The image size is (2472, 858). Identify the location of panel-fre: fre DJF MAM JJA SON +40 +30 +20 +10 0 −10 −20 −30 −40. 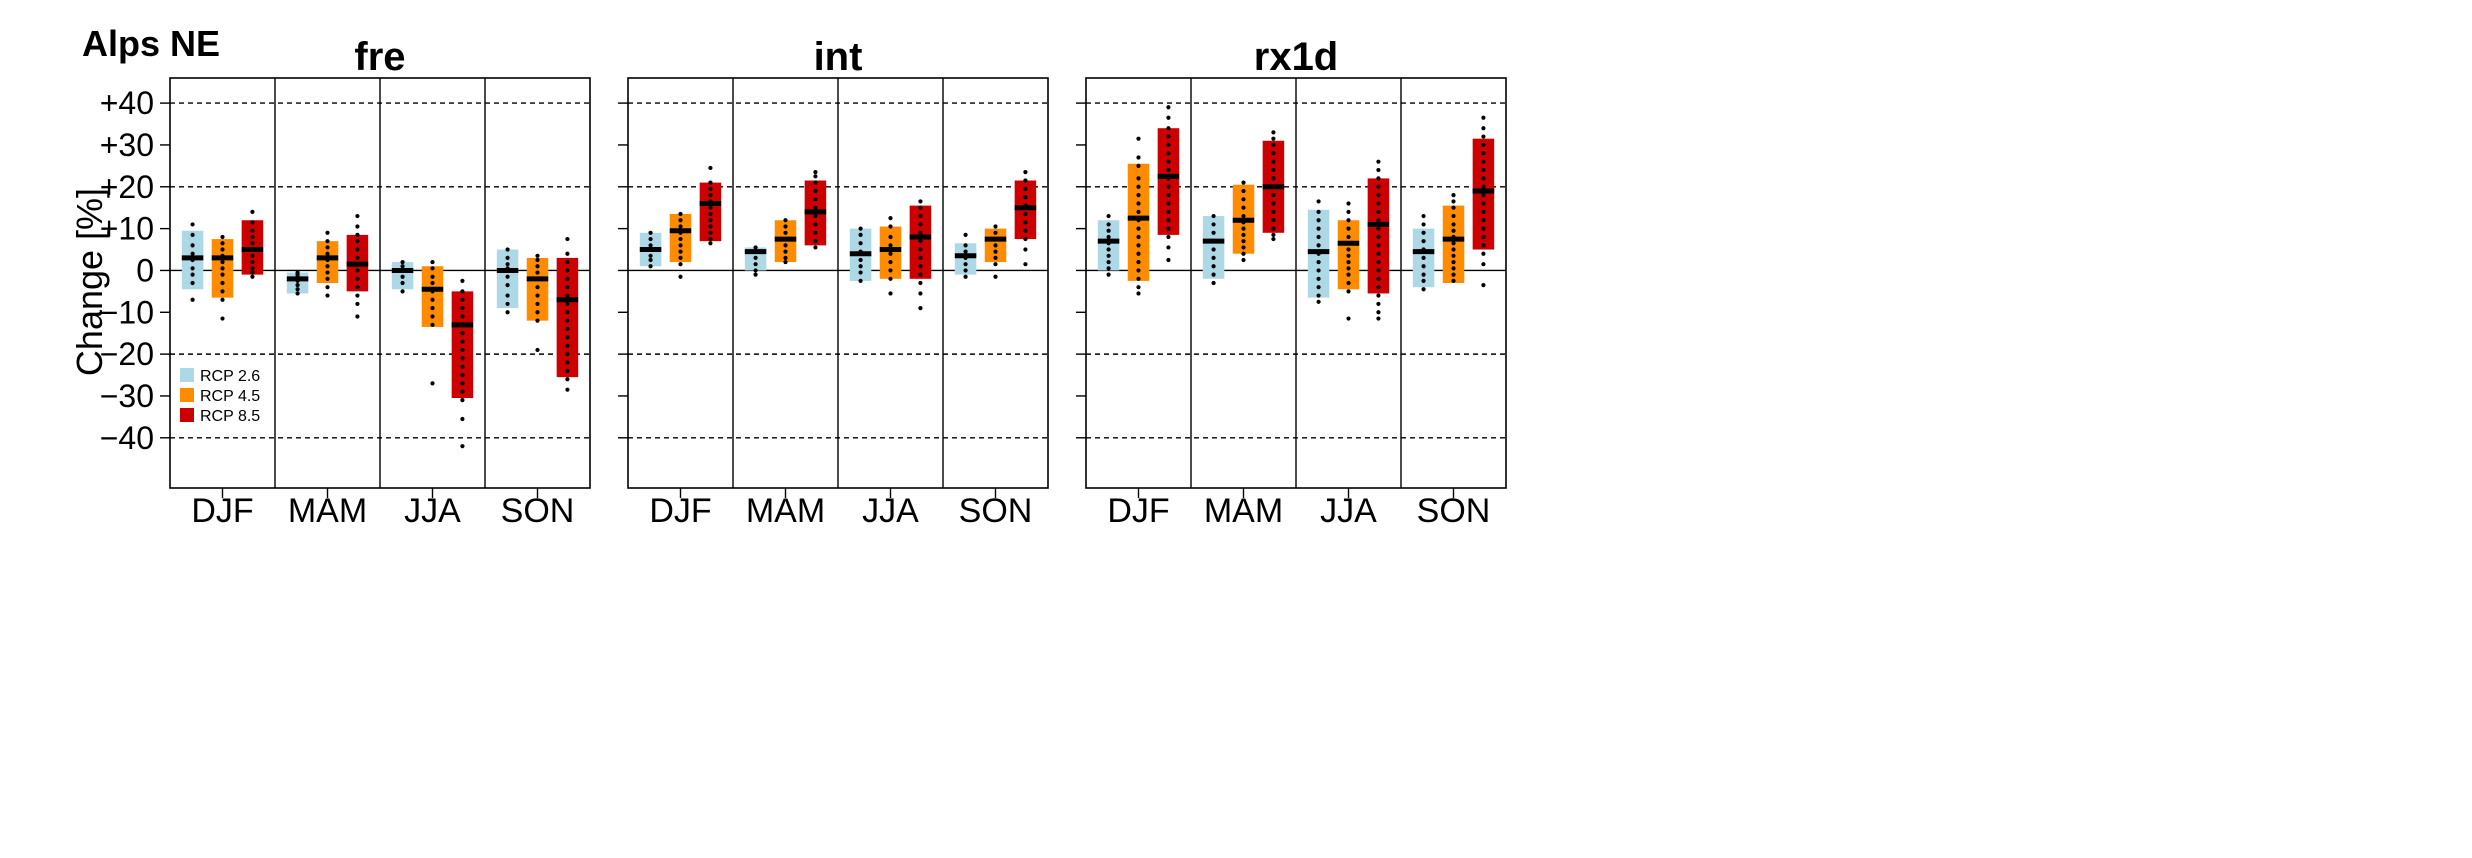
(345, 282).